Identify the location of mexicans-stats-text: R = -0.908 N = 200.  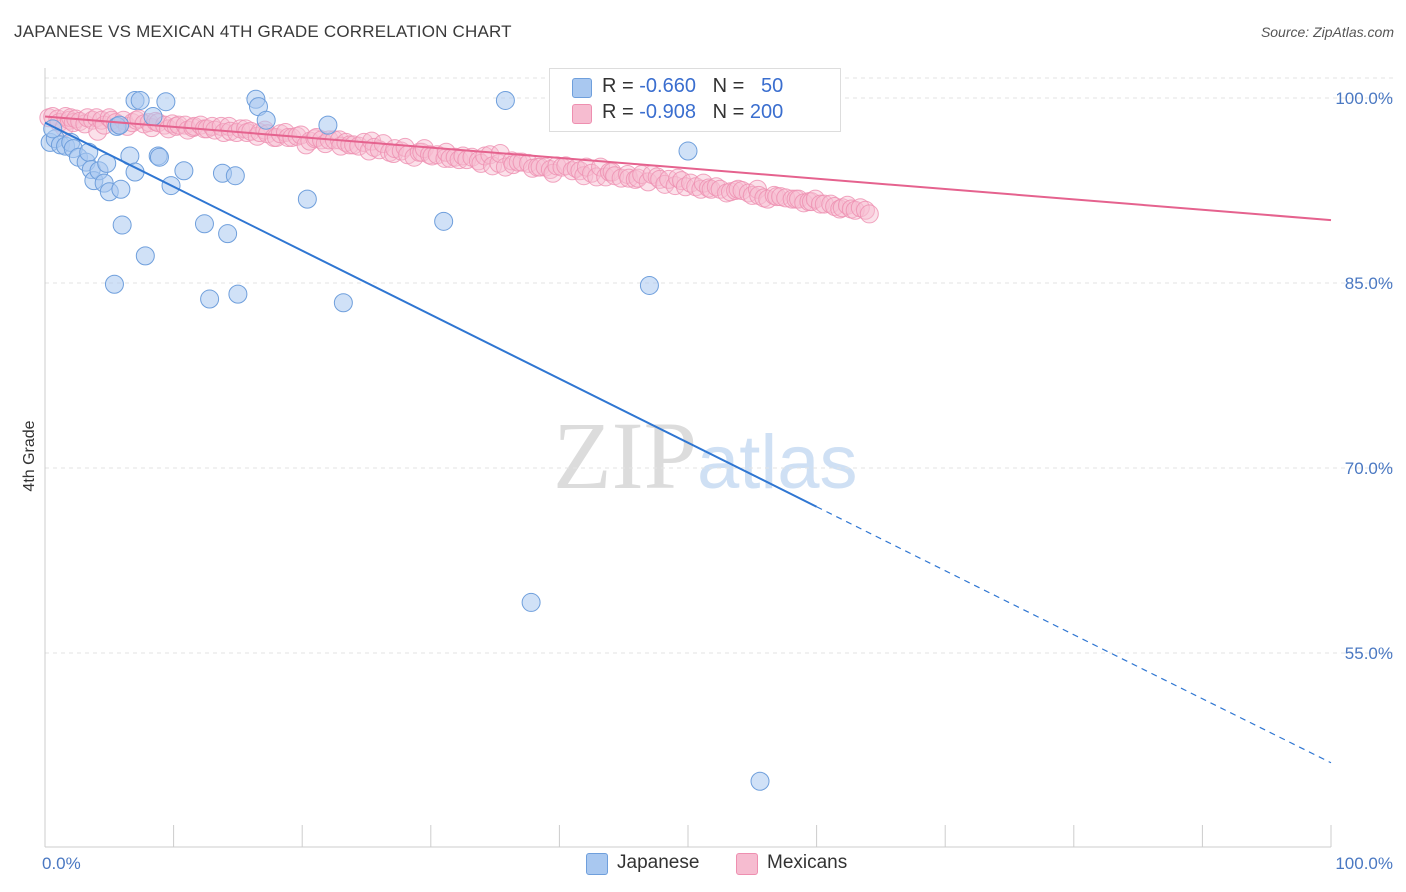
(692, 112).